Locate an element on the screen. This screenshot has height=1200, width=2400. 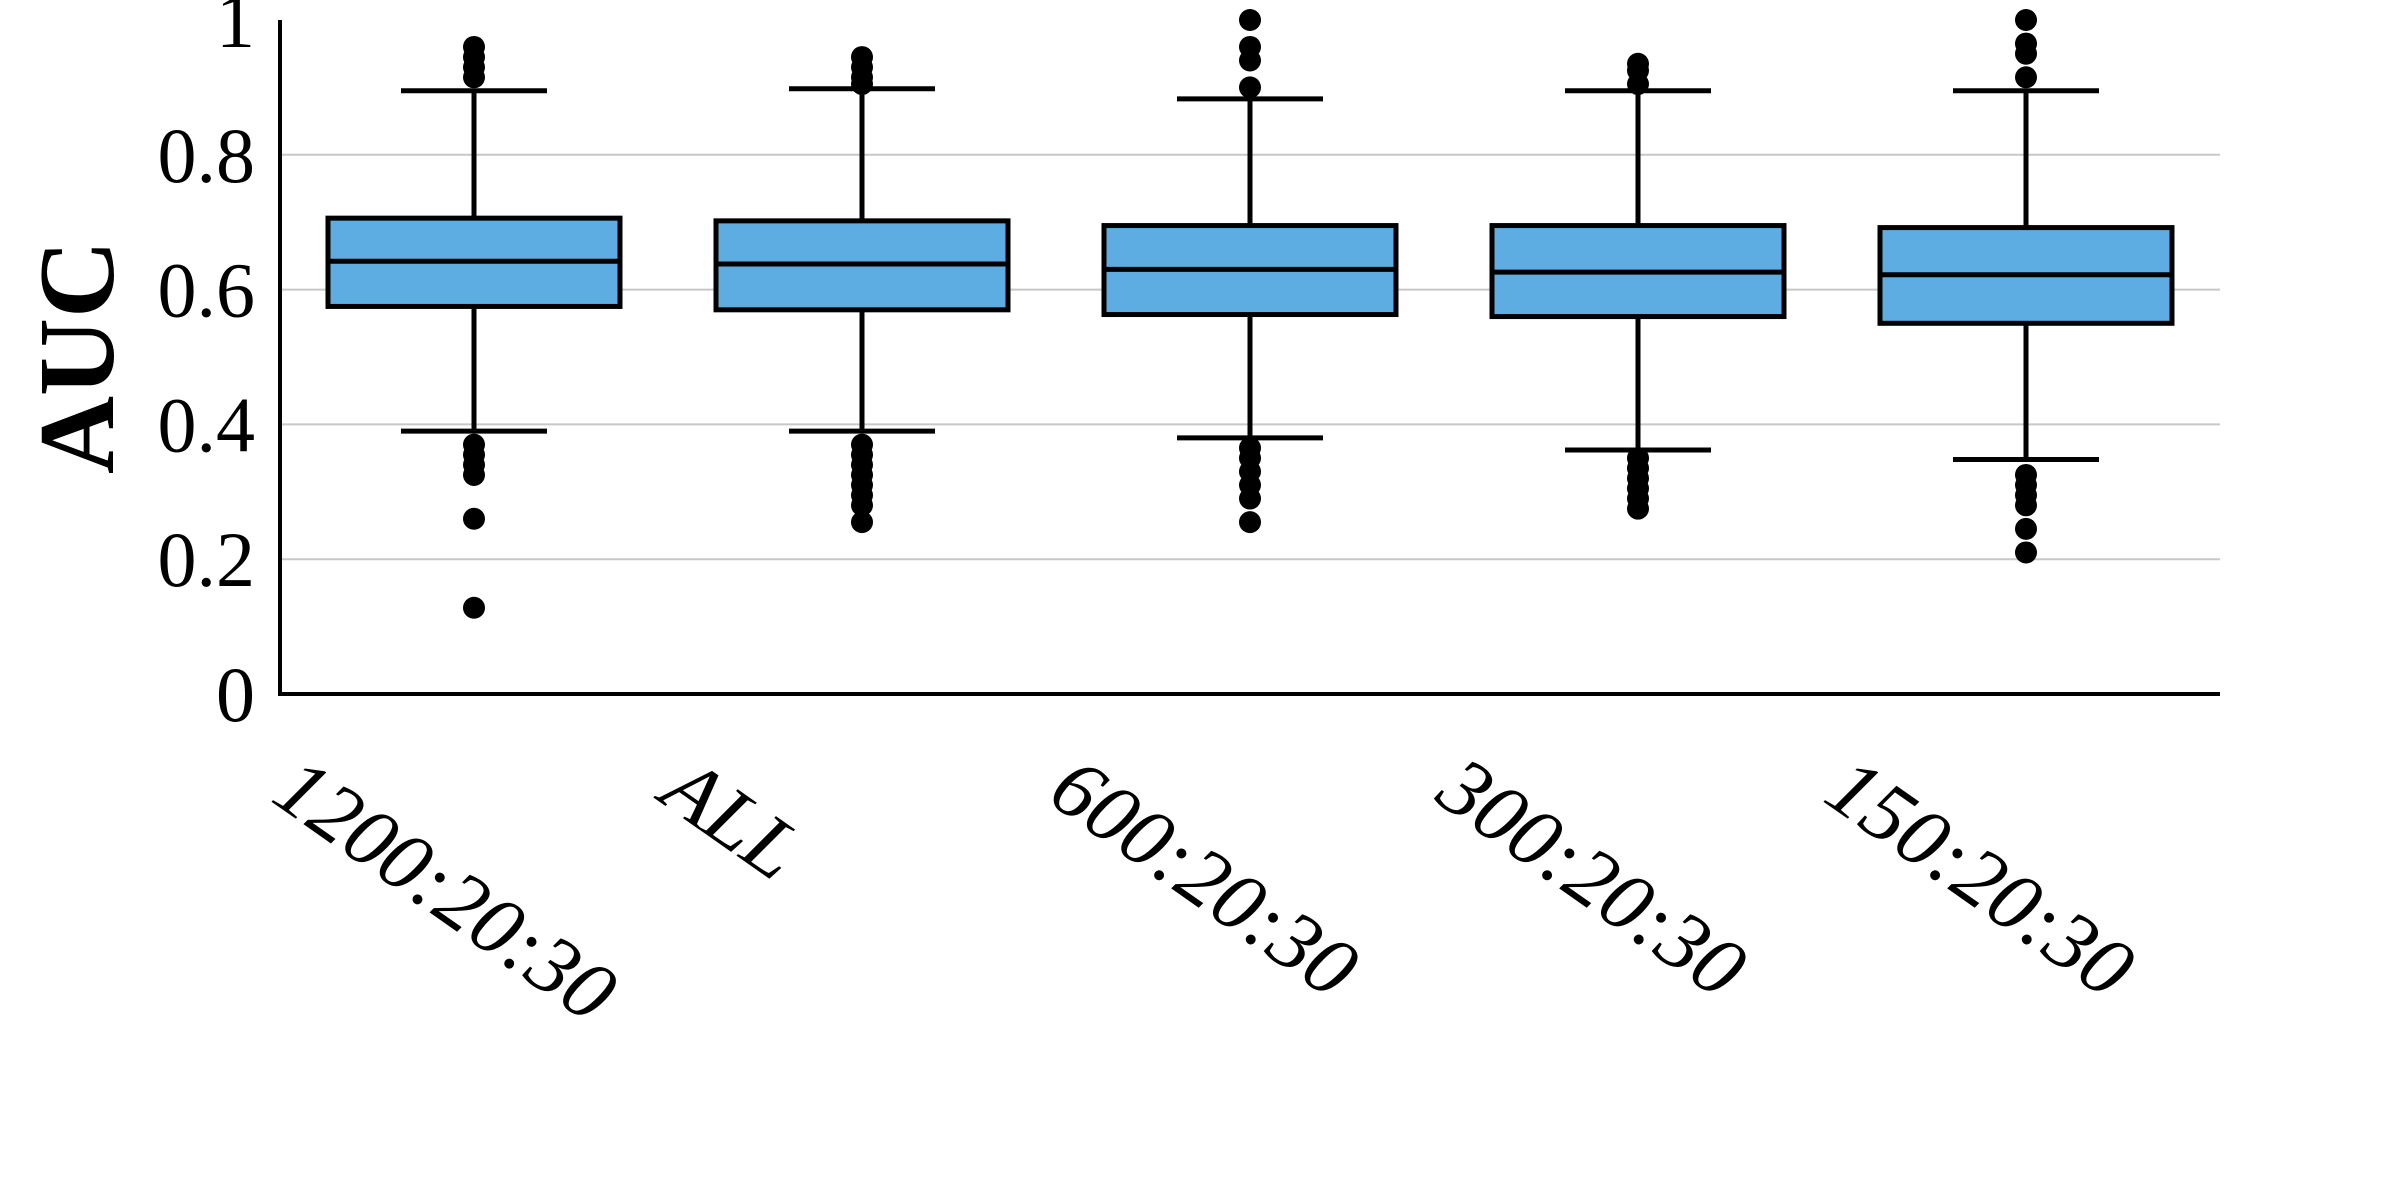
y-tick-label: 0.2 is located at coordinates (207, 559).